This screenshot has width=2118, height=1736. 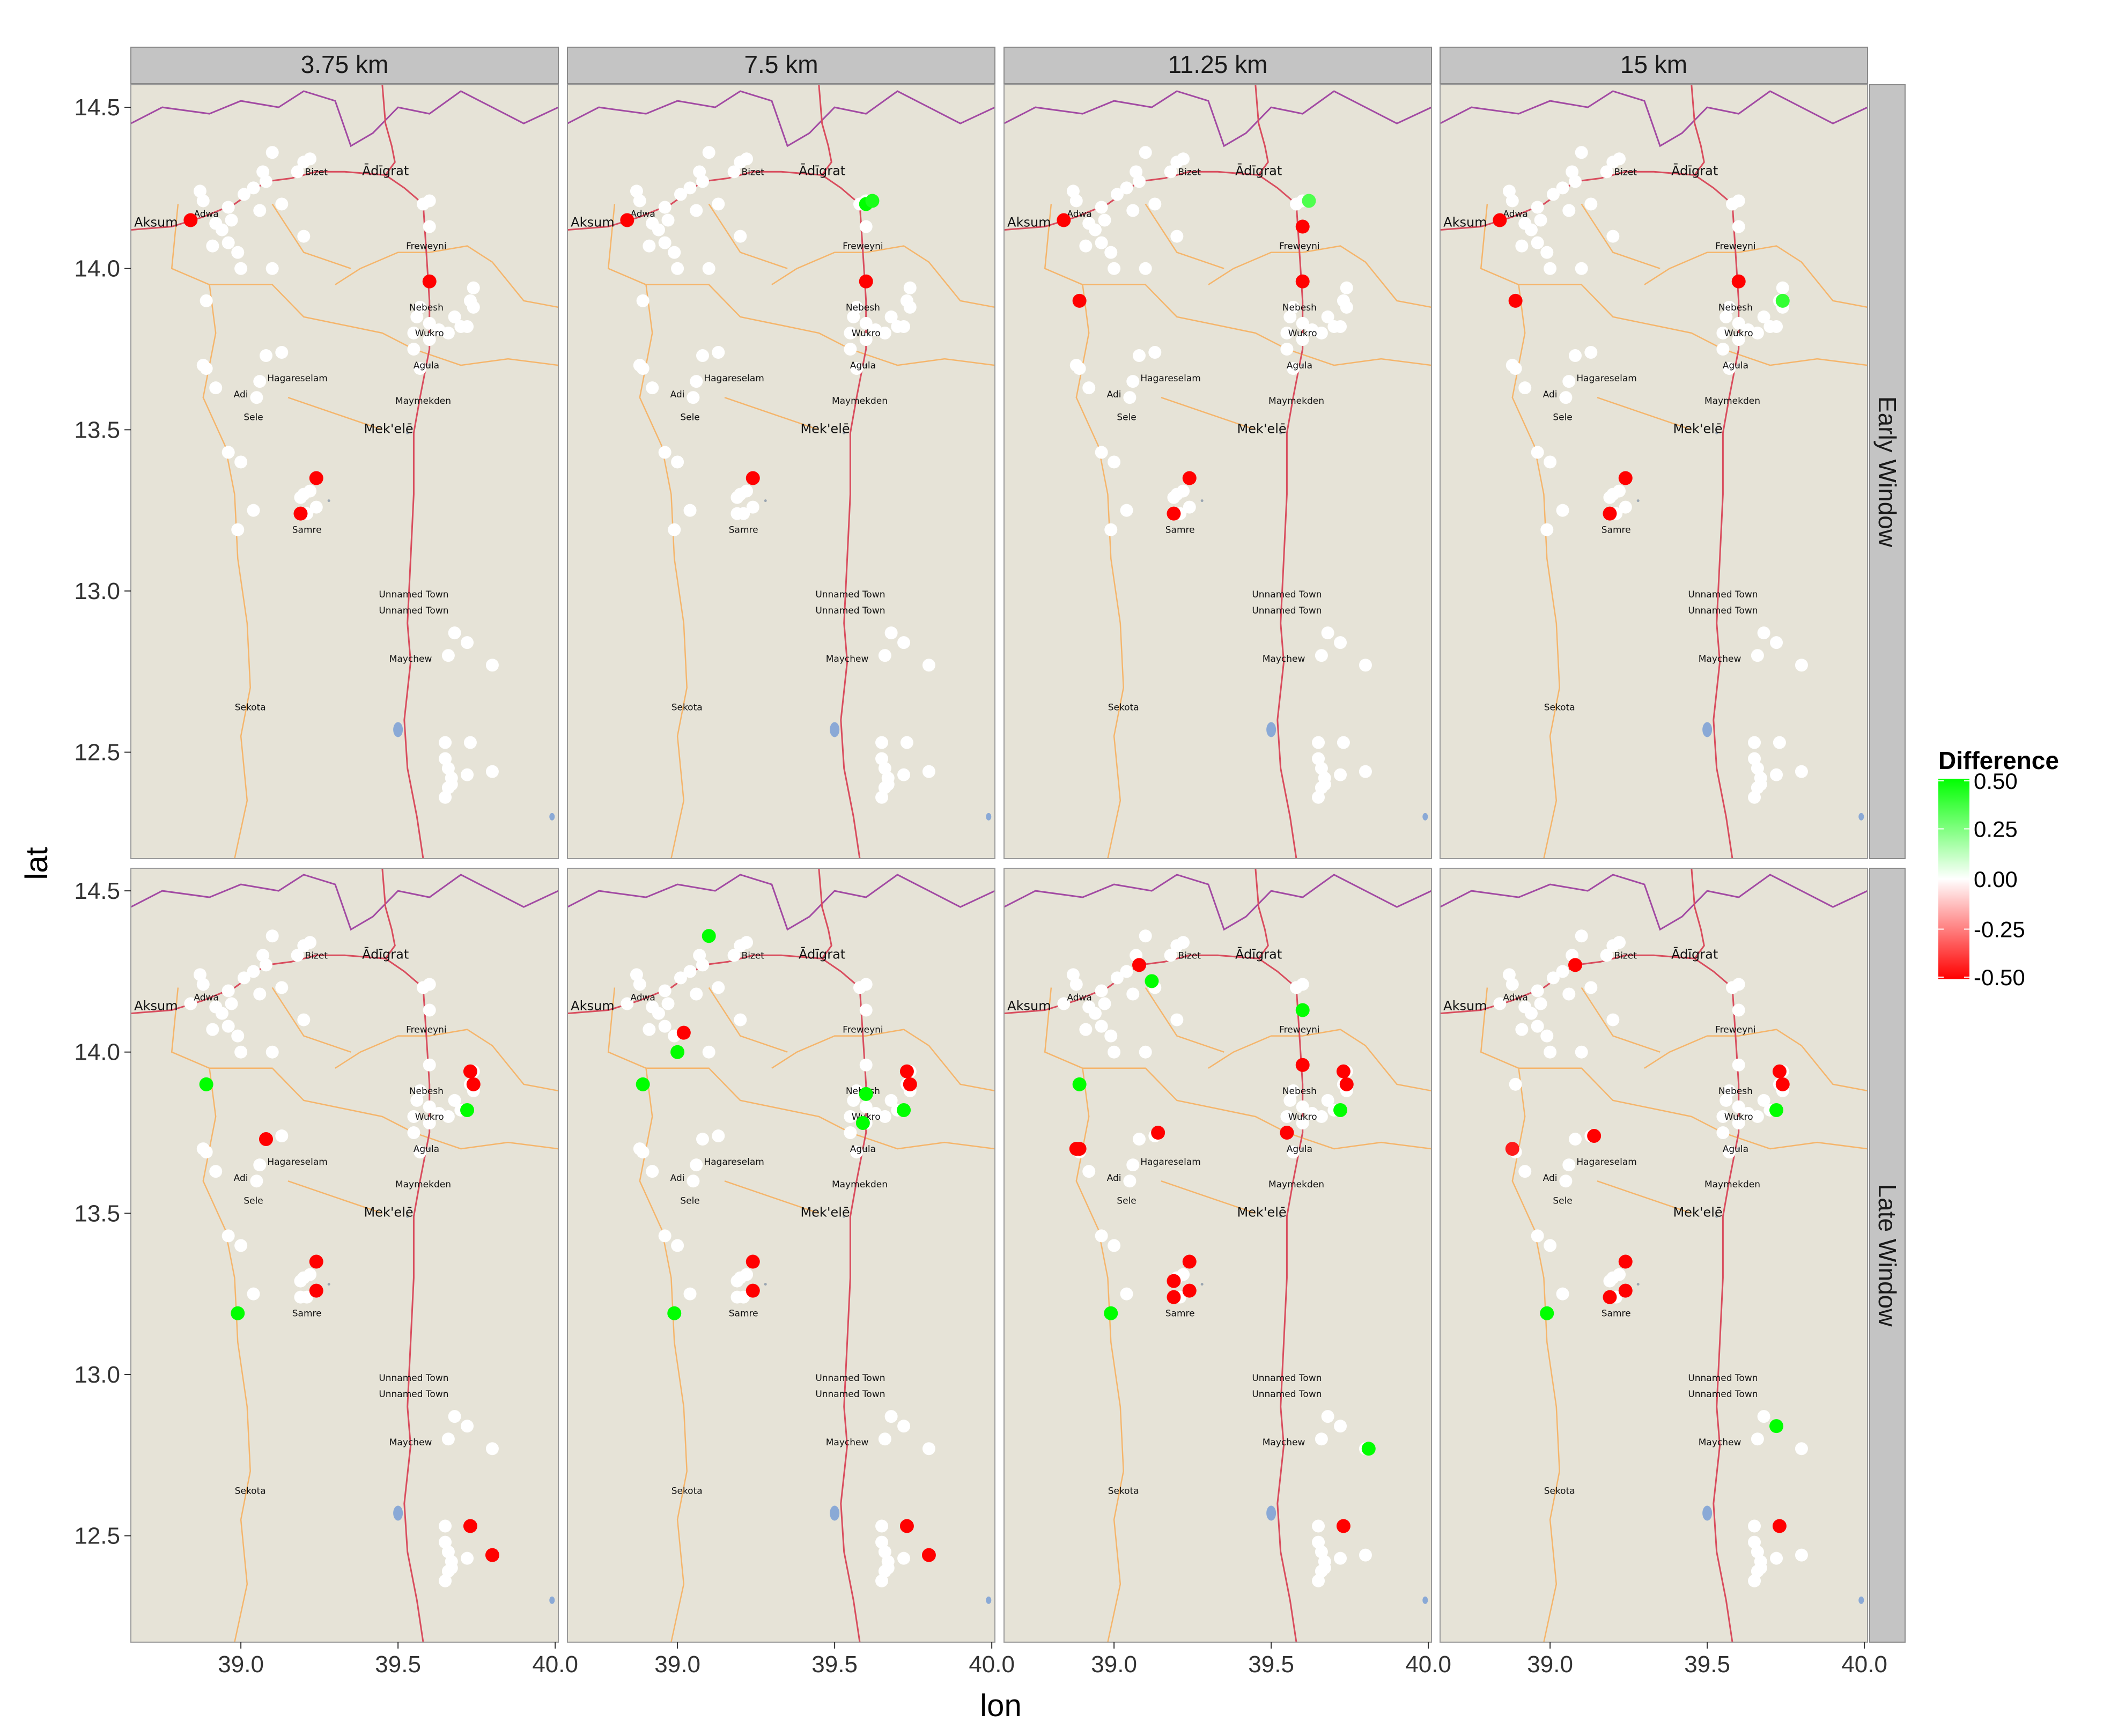 What do you see at coordinates (316, 173) in the screenshot?
I see `town-label: Bizet` at bounding box center [316, 173].